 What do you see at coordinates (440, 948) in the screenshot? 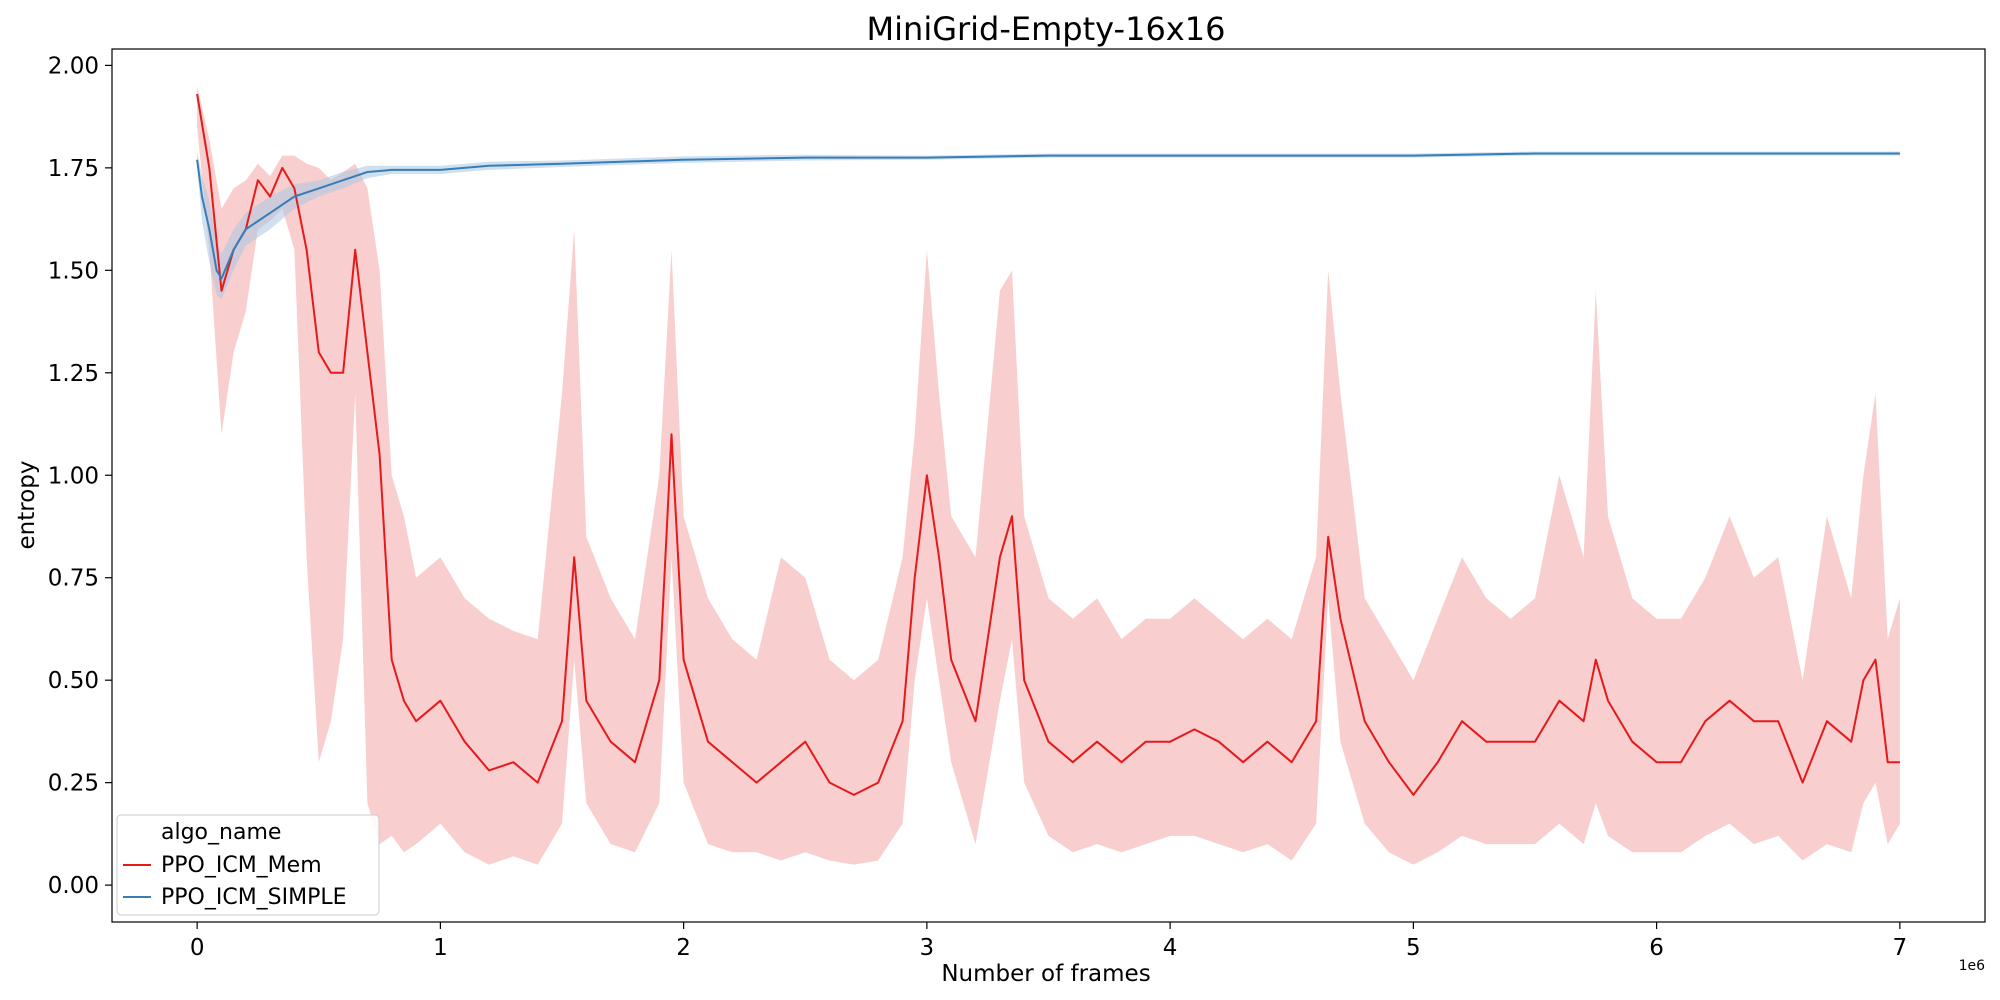
I see `x-tick-label: 1` at bounding box center [440, 948].